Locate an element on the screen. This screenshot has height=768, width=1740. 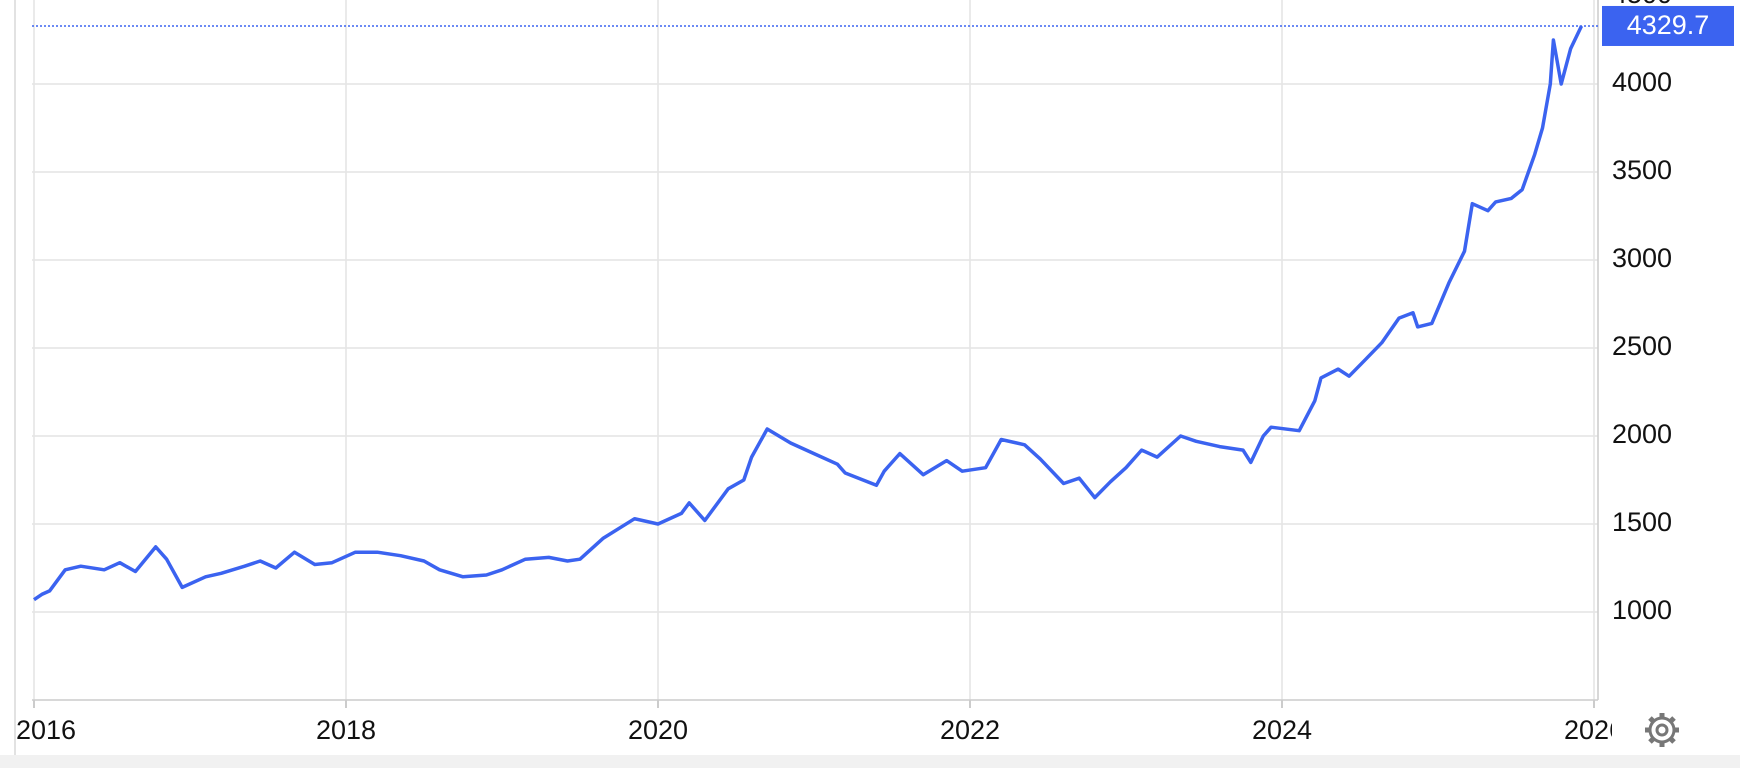
x-tick-label: 2026 is located at coordinates (1594, 730).